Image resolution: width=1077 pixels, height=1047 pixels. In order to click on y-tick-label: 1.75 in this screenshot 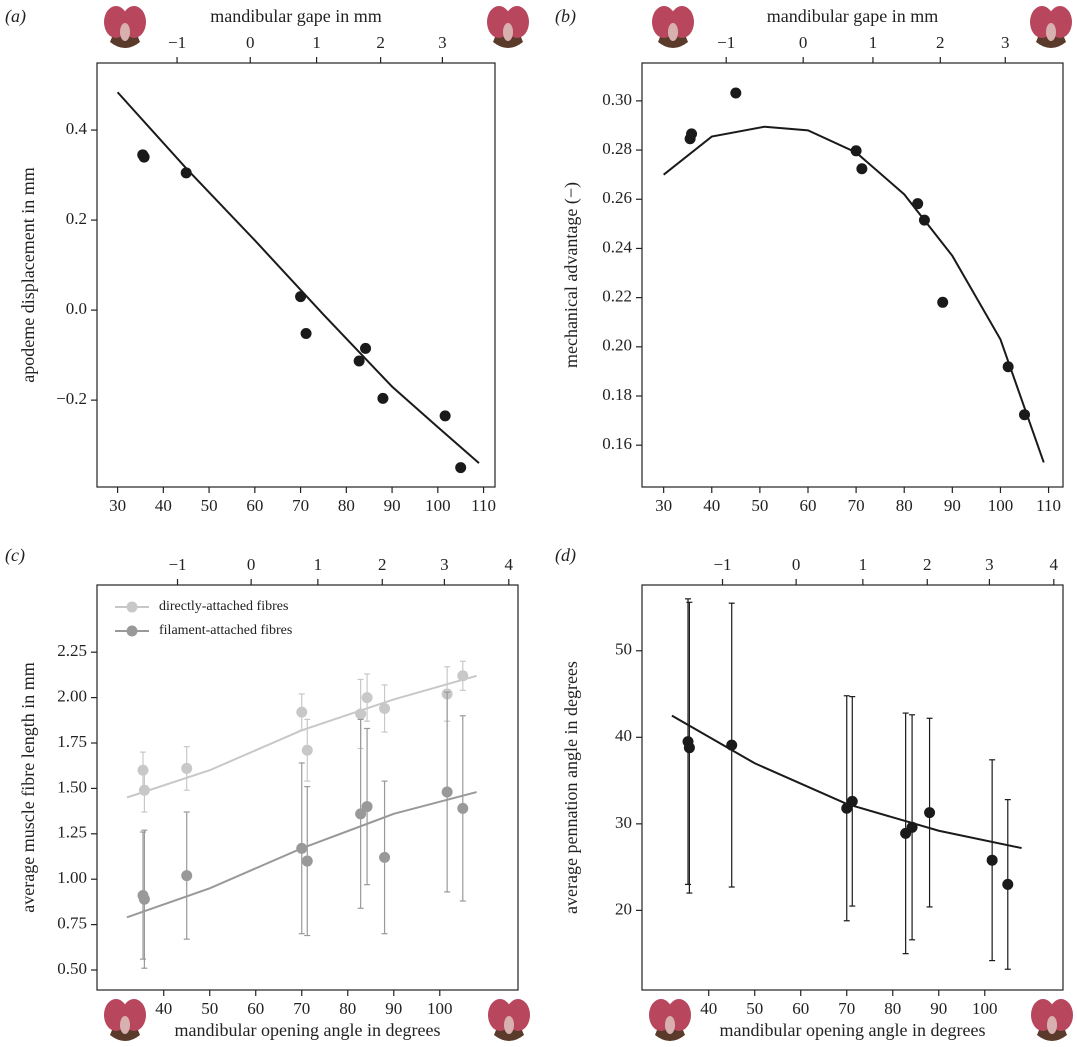, I will do `click(72, 741)`.